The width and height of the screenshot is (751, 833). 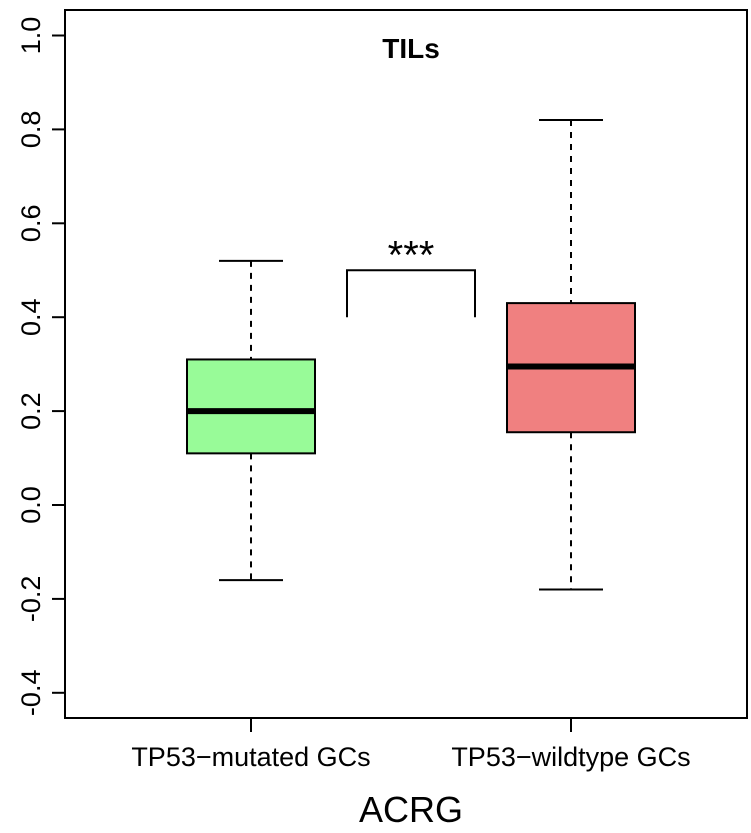 I want to click on significance-group: ***, so click(x=411, y=275).